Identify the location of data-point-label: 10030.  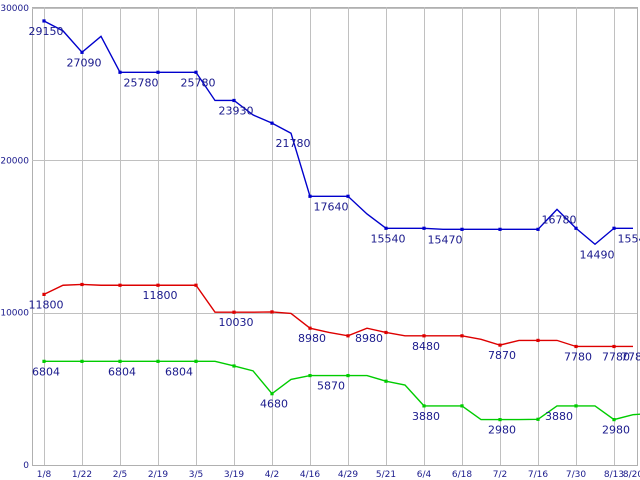
(236, 322).